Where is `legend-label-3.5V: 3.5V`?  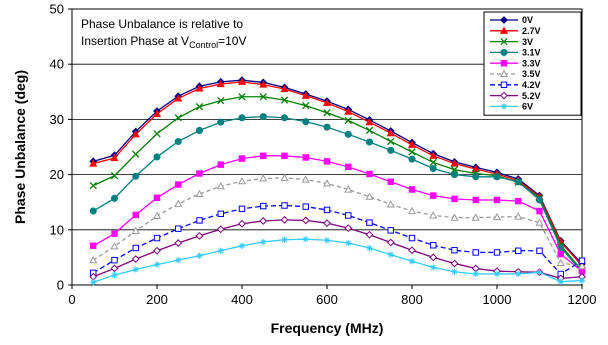 legend-label-3.5V: 3.5V is located at coordinates (531, 74).